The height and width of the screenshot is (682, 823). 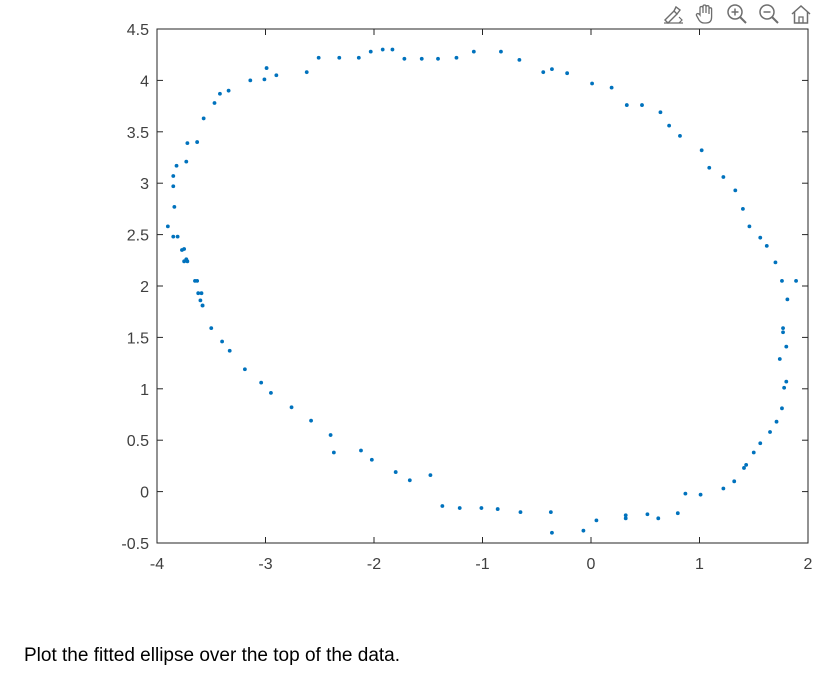 I want to click on y-tick-label: 3, so click(x=144, y=184).